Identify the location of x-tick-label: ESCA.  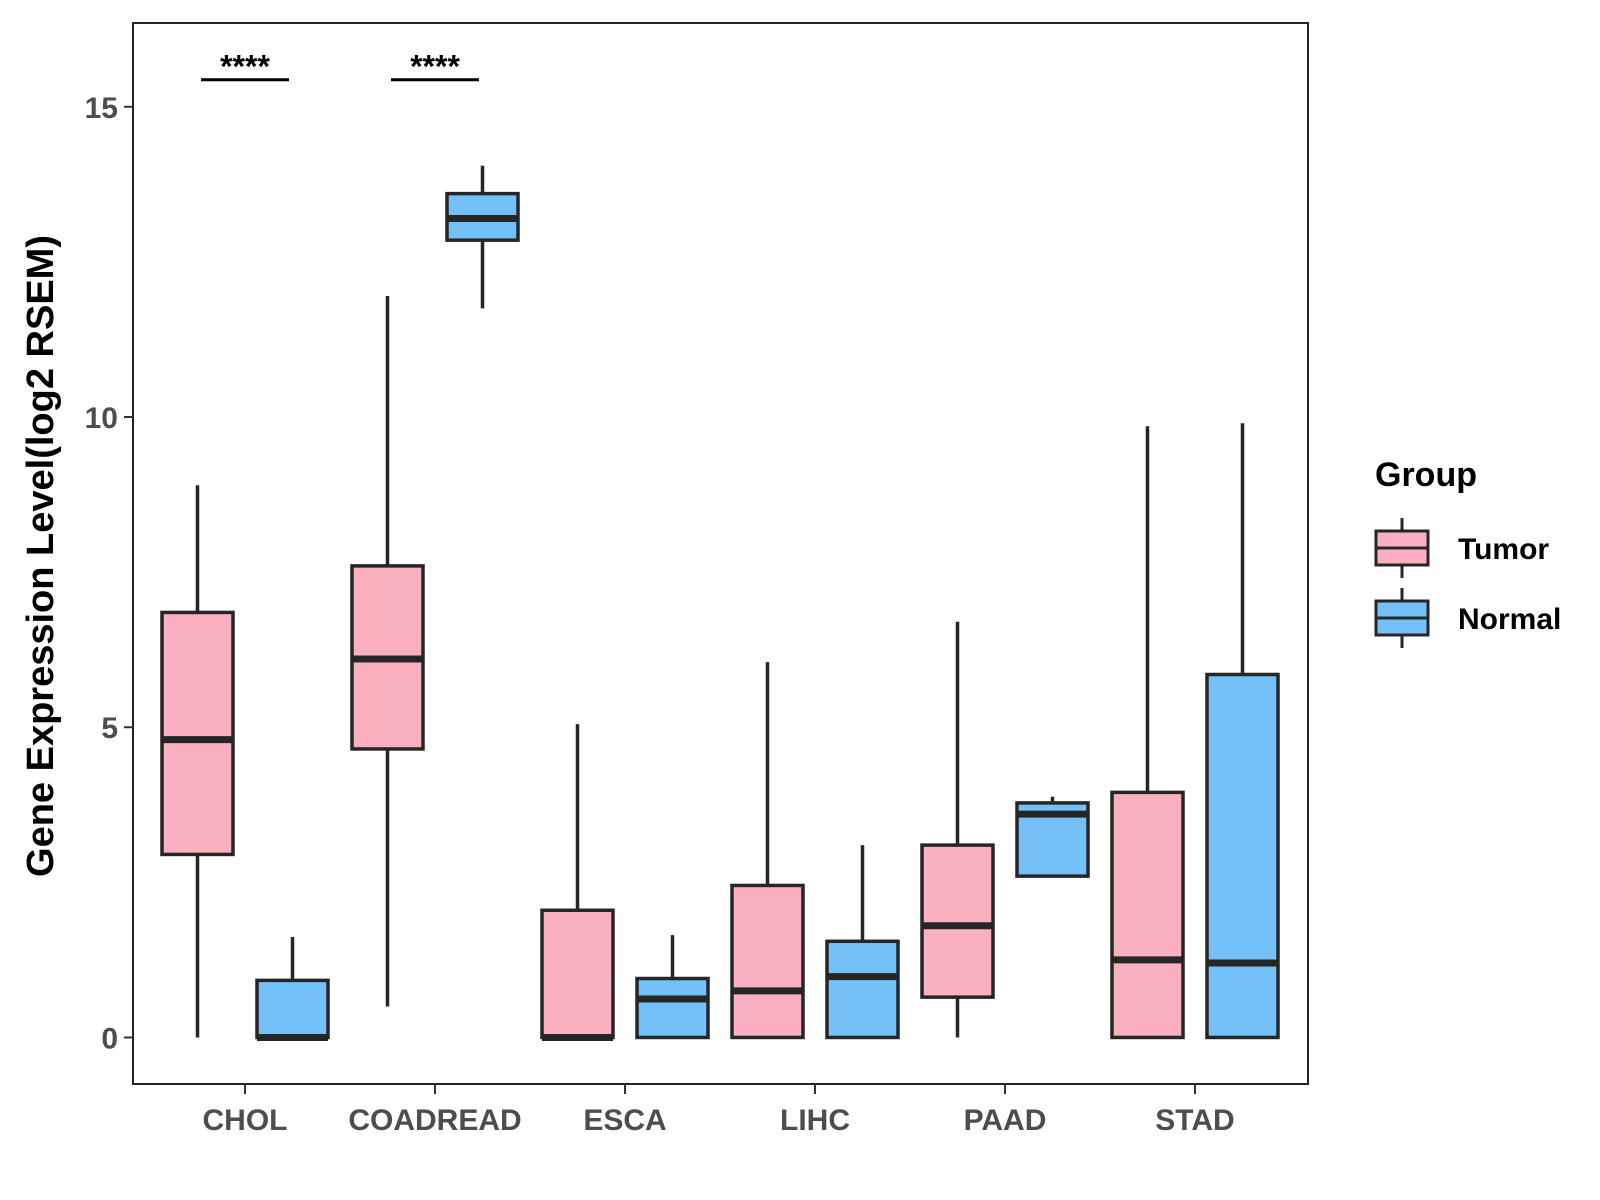
(624, 1120).